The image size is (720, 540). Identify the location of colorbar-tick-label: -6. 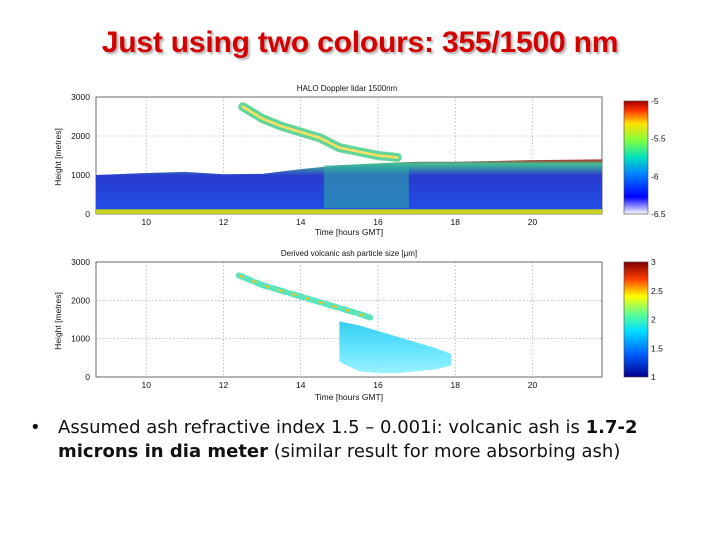
(655, 176).